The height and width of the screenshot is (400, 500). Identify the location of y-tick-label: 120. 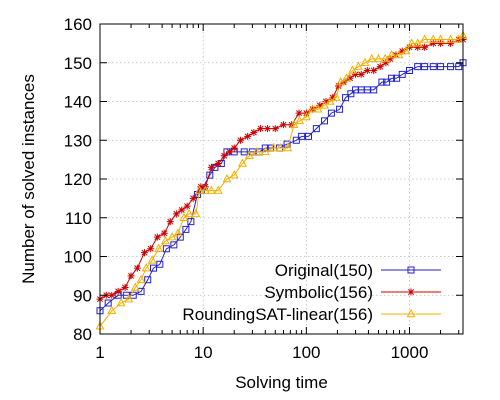
(78, 179).